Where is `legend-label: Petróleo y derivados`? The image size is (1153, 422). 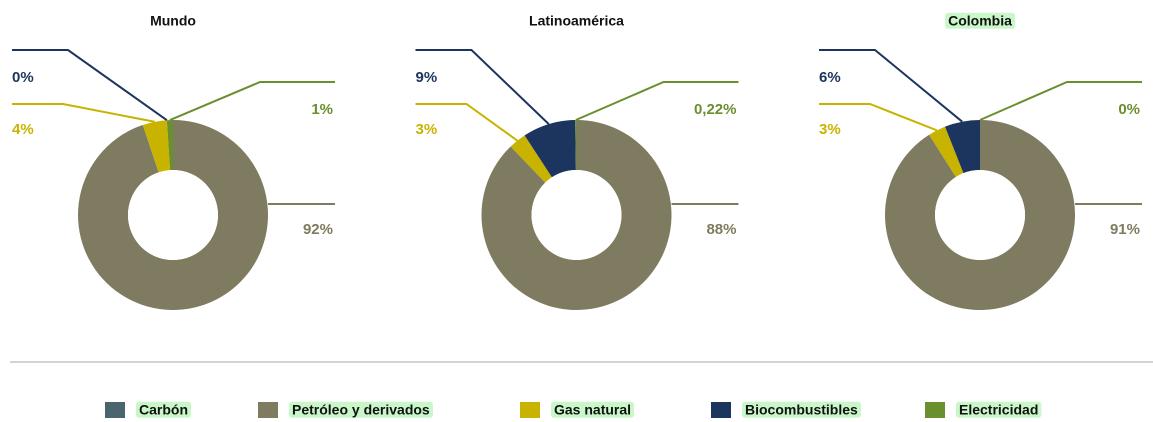
legend-label: Petróleo y derivados is located at coordinates (361, 410).